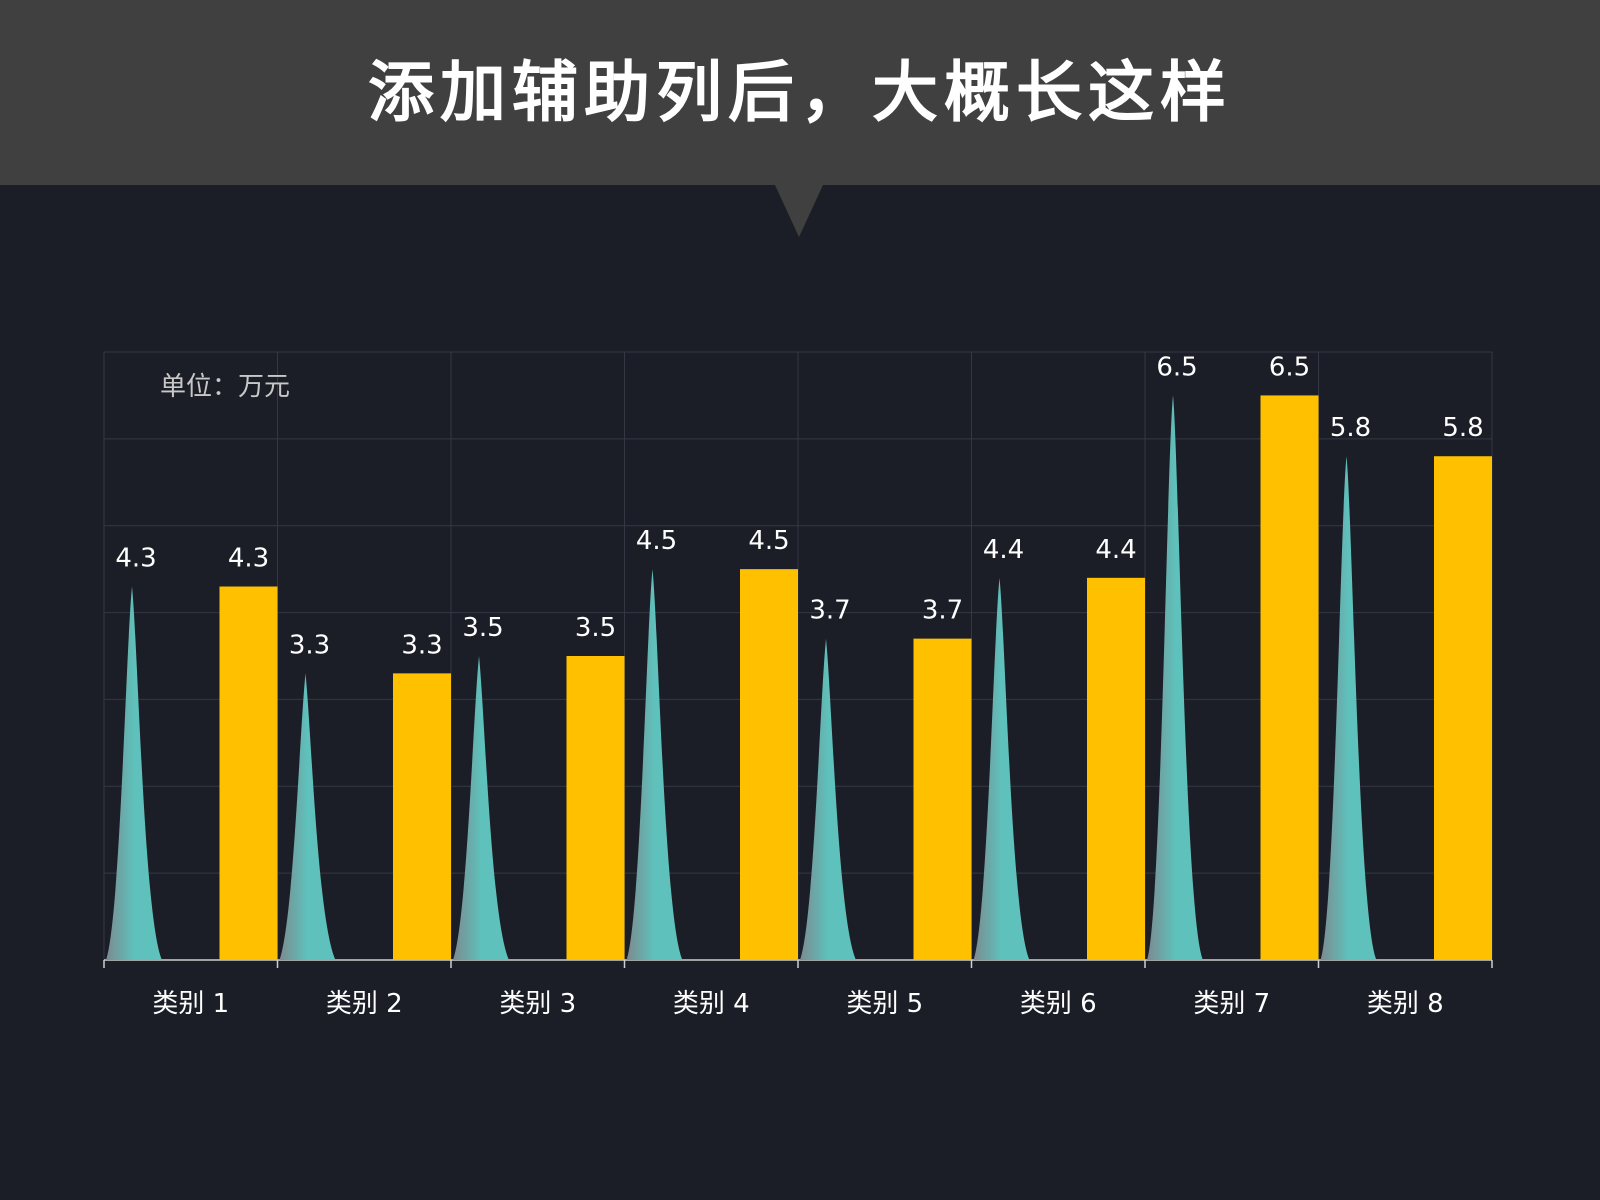  I want to click on bar-data-label: 3.3, so click(421, 645).